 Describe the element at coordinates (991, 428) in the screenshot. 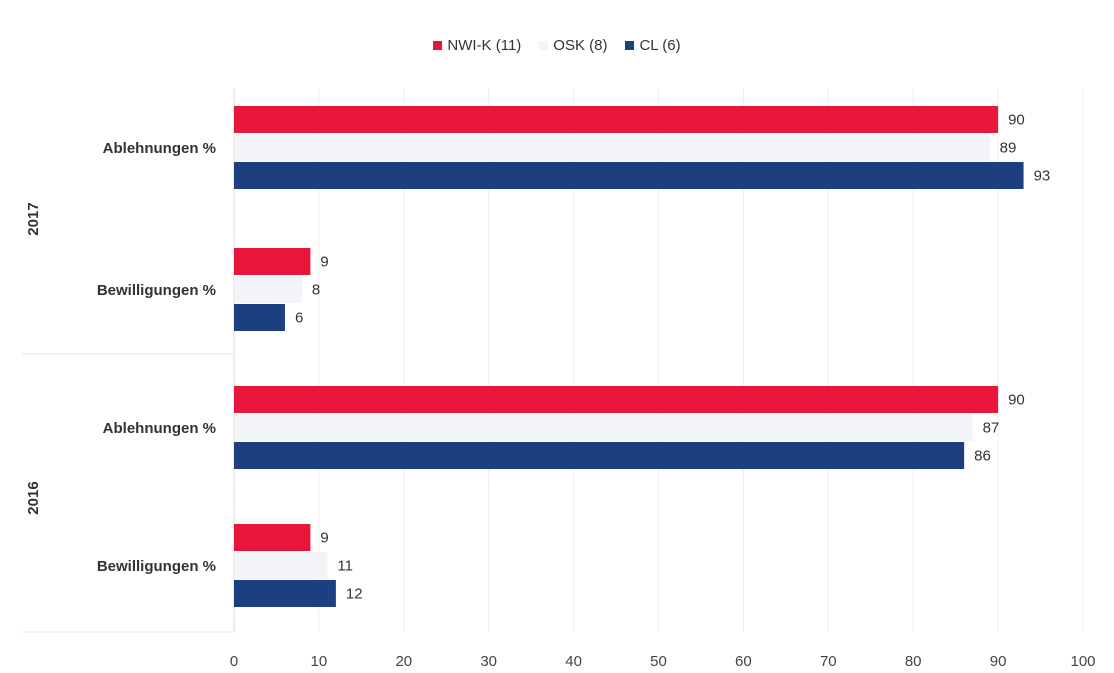

I see `data-label: 87` at that location.